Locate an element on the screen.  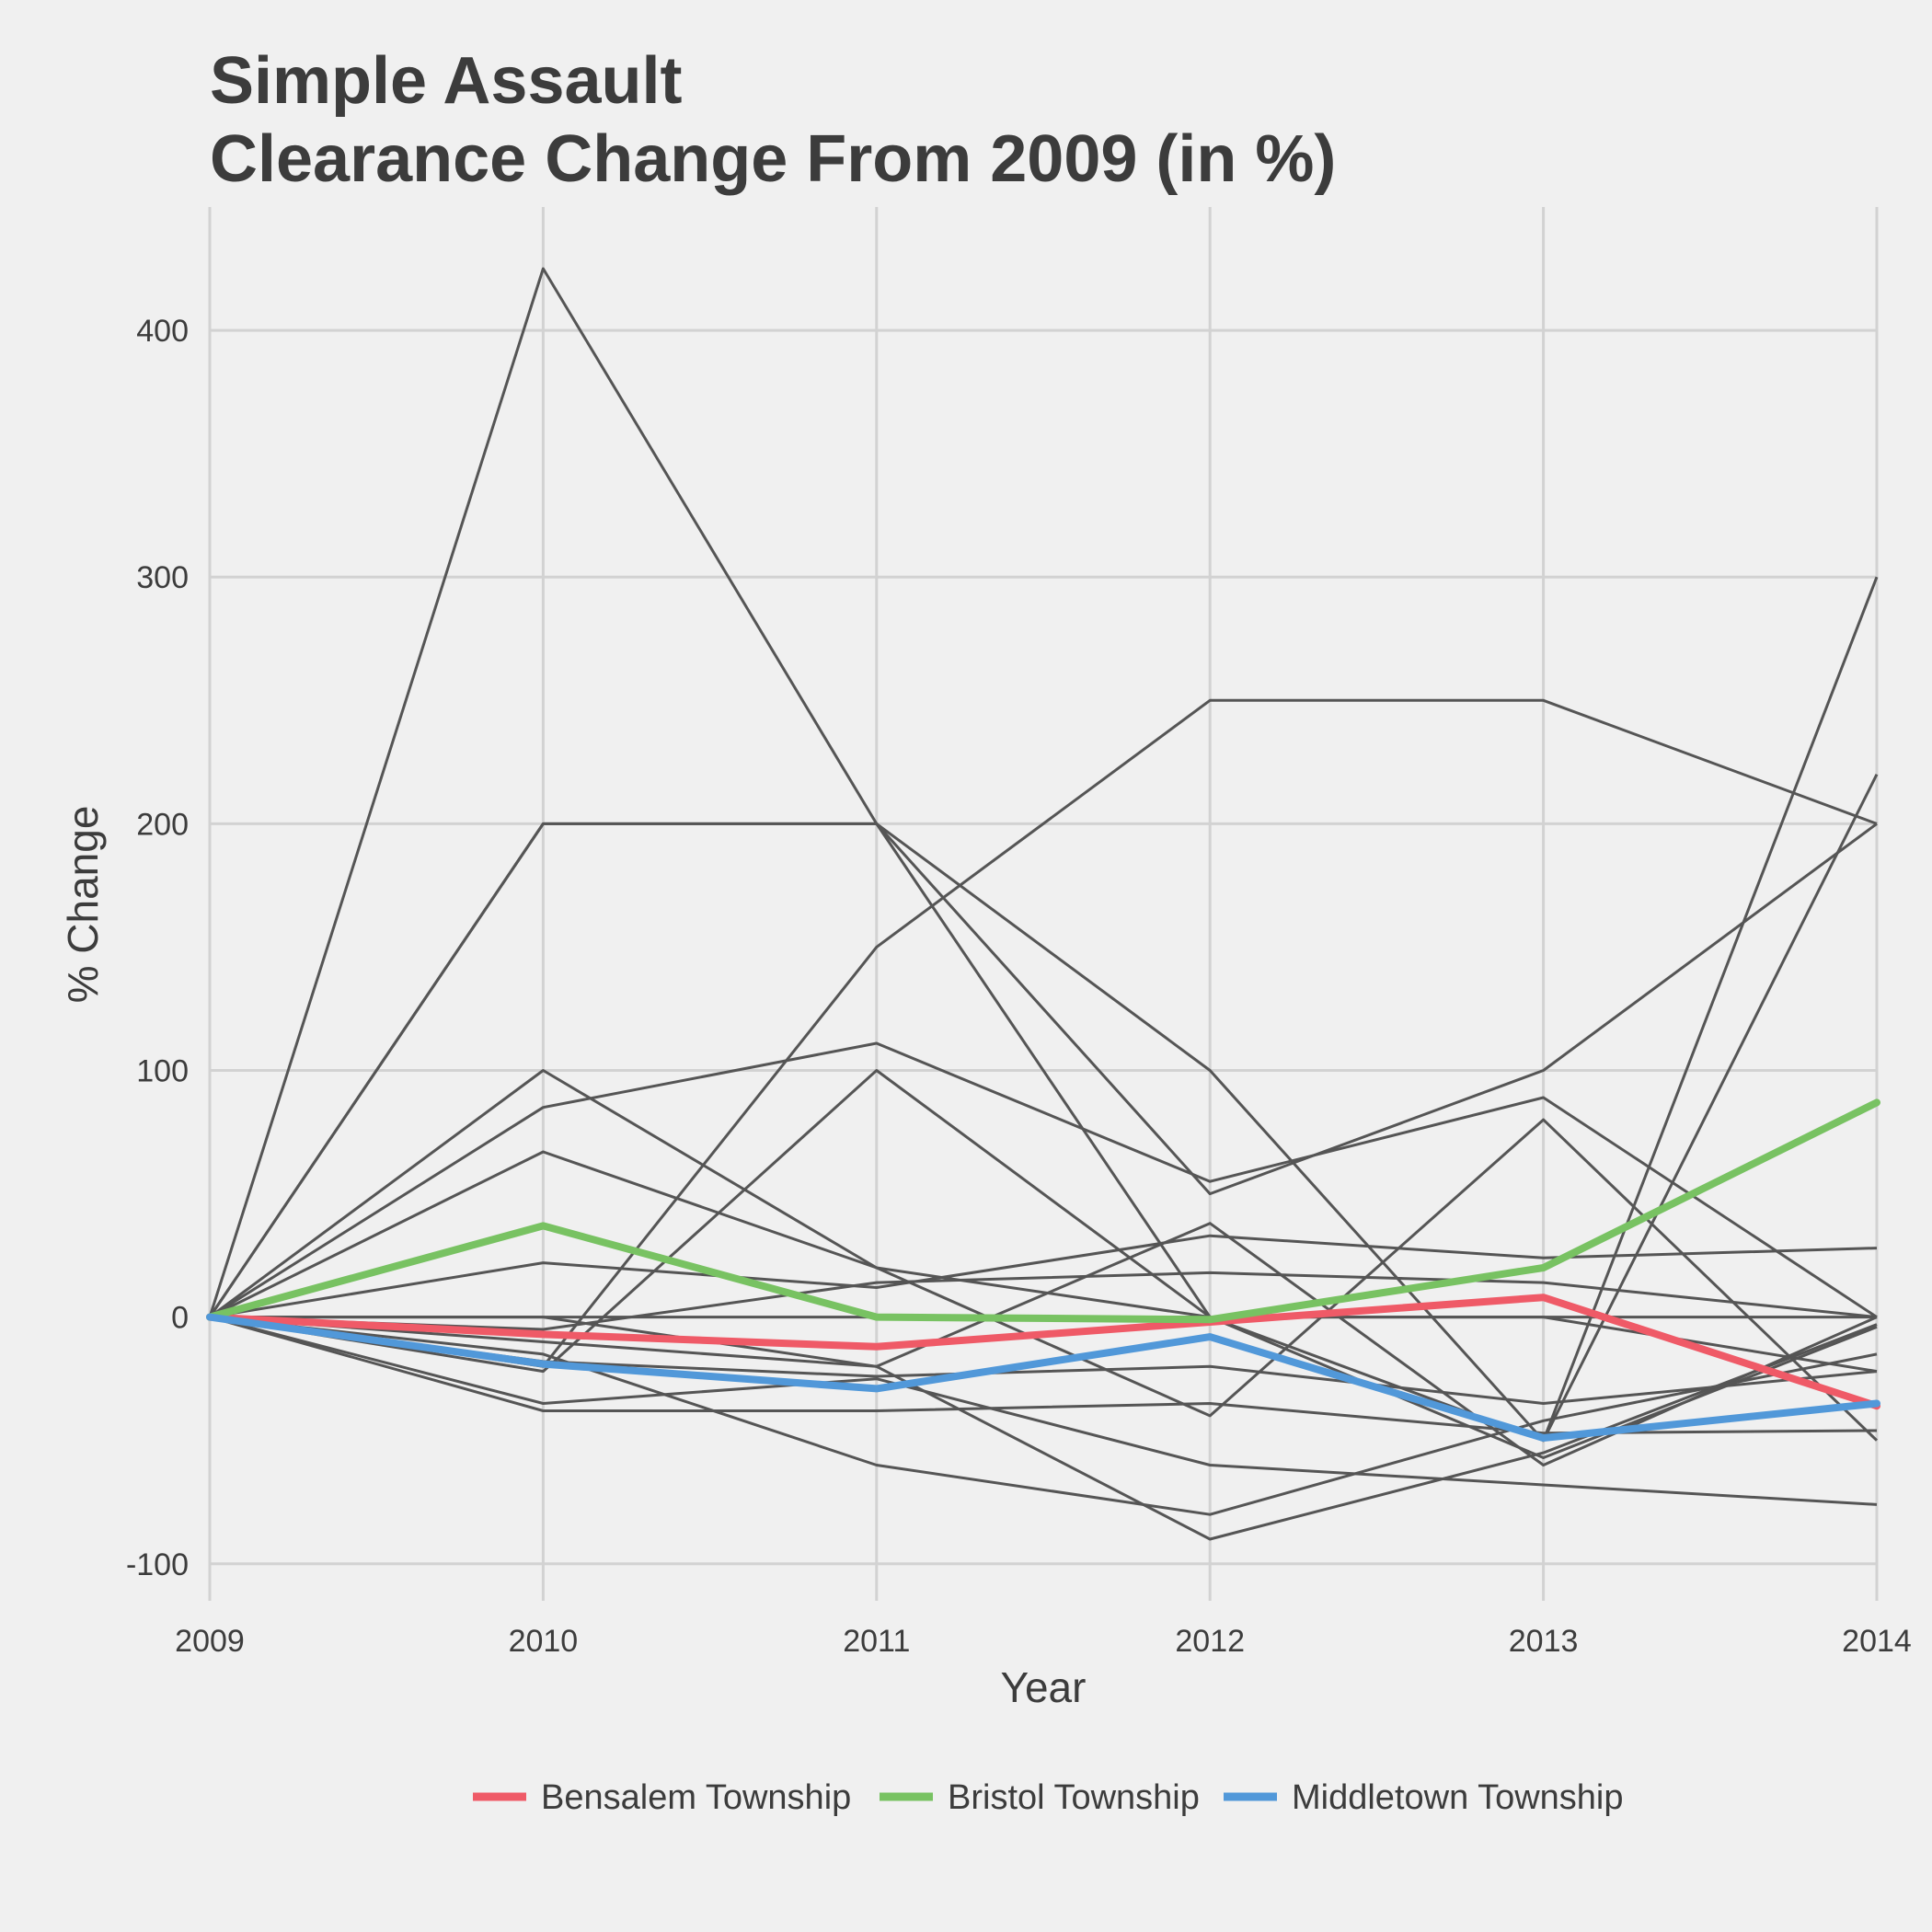
y-axis-ticks: -100 0 100 200 300 400 is located at coordinates (157, 948).